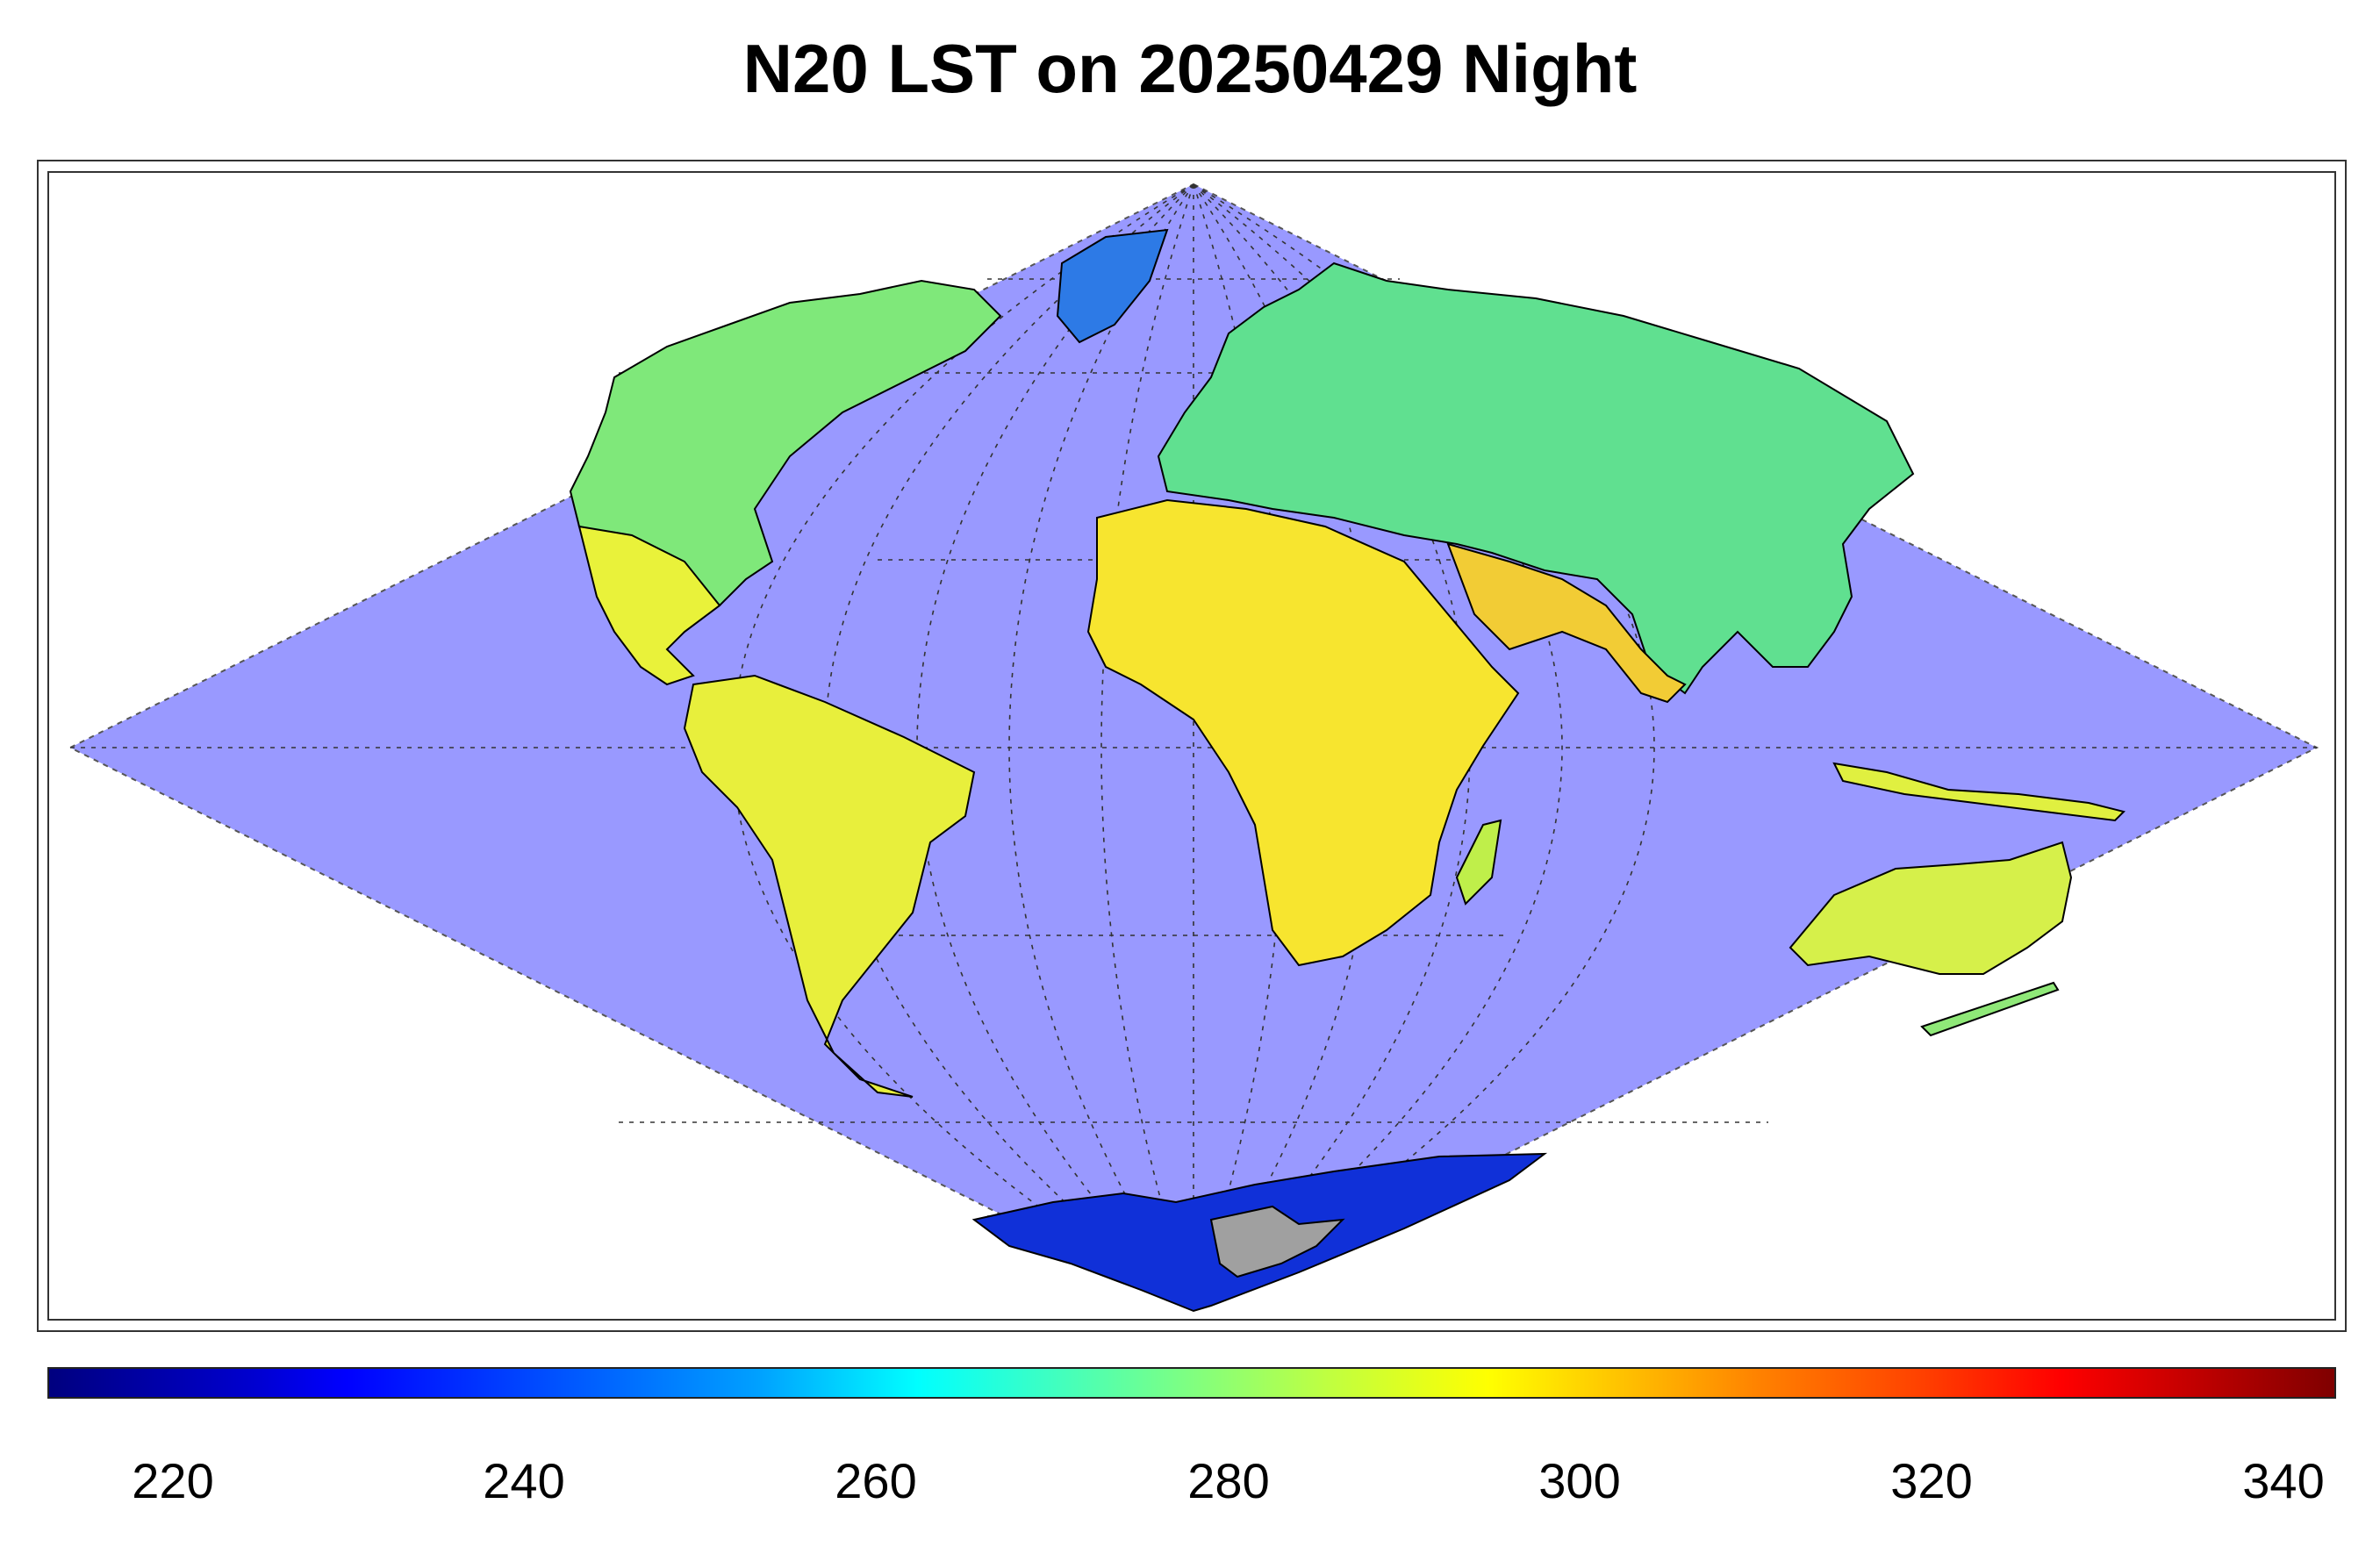 The image size is (2380, 1554). What do you see at coordinates (1228, 1480) in the screenshot?
I see `colorbar-tick-label: 280` at bounding box center [1228, 1480].